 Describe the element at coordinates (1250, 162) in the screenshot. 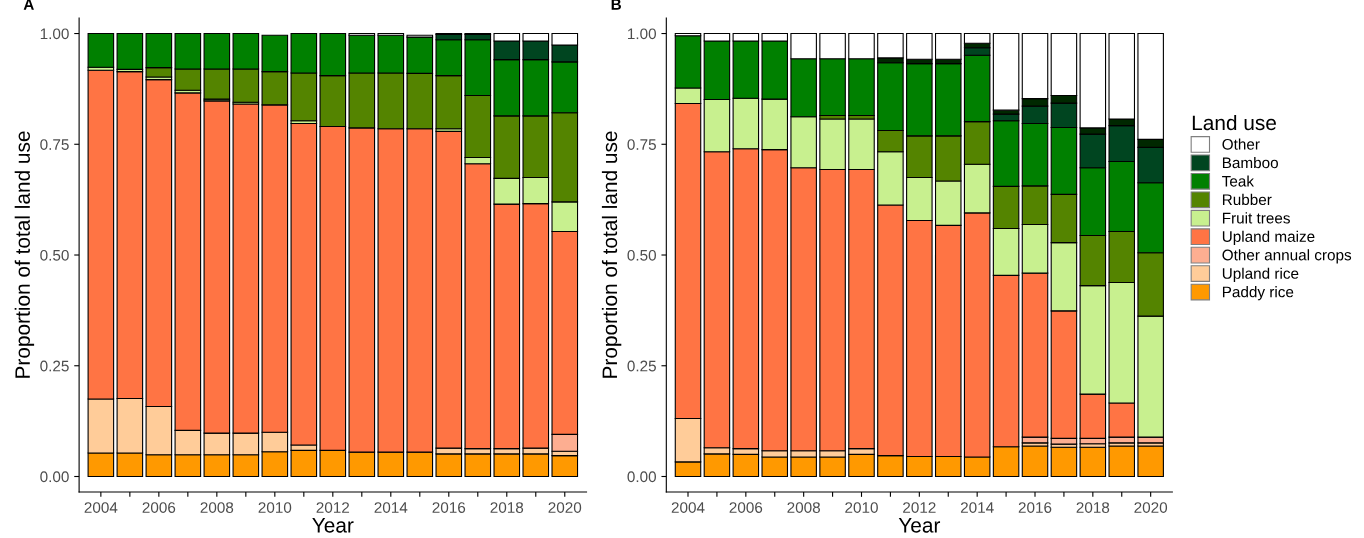

I see `legend-label: Bamboo` at that location.